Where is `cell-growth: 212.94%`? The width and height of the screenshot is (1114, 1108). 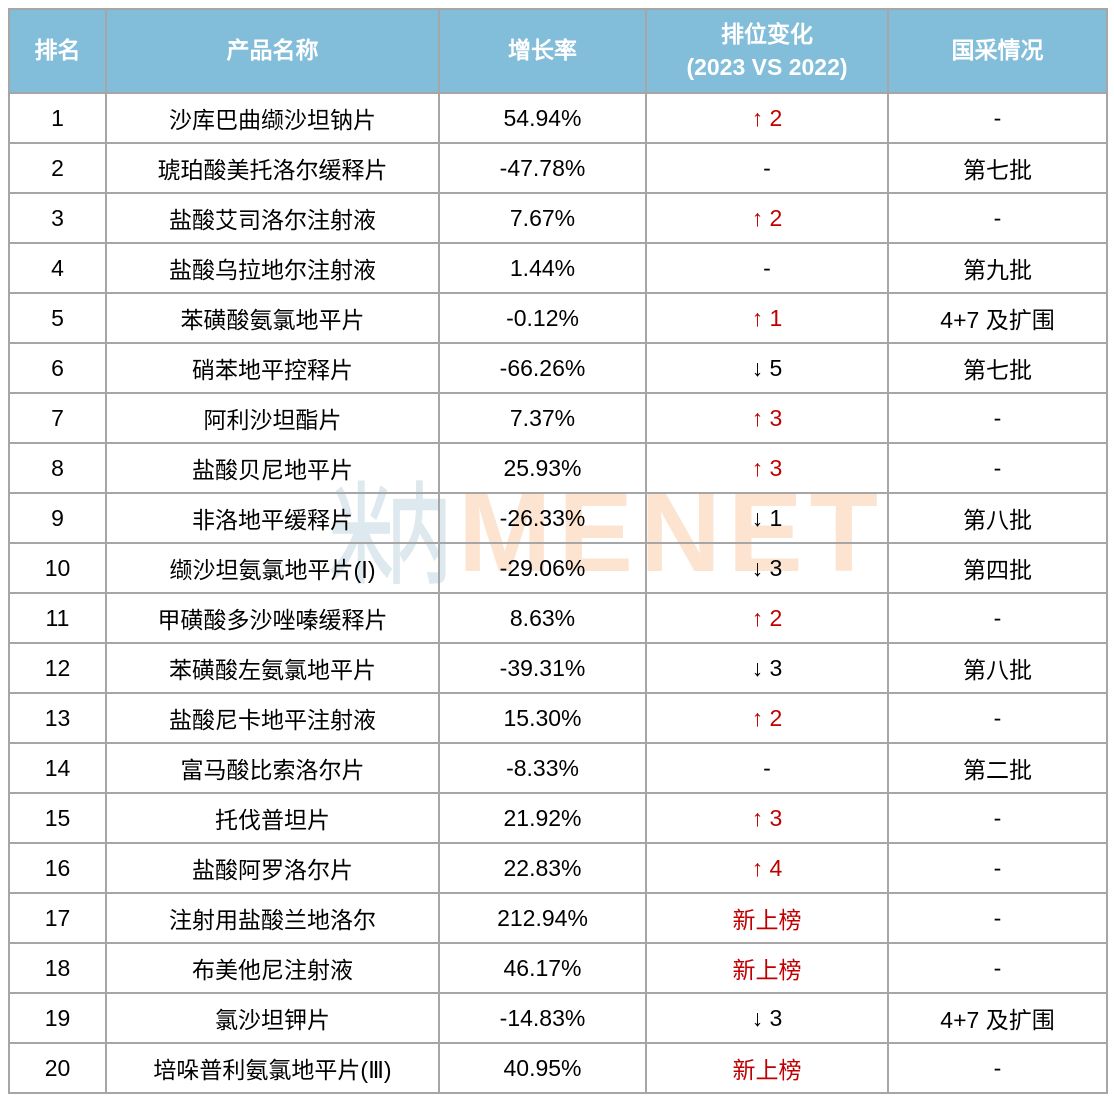 cell-growth: 212.94% is located at coordinates (542, 918).